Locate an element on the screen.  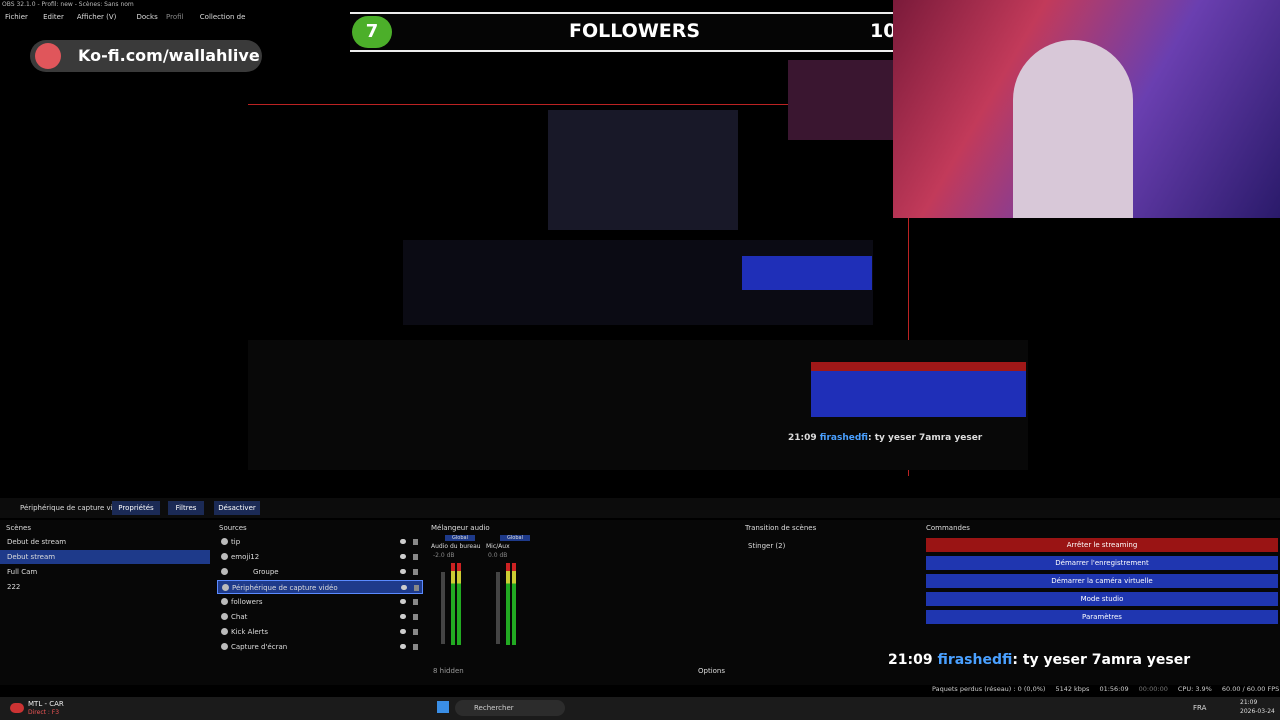
scene-item: Full Cam is located at coordinates (22, 572).